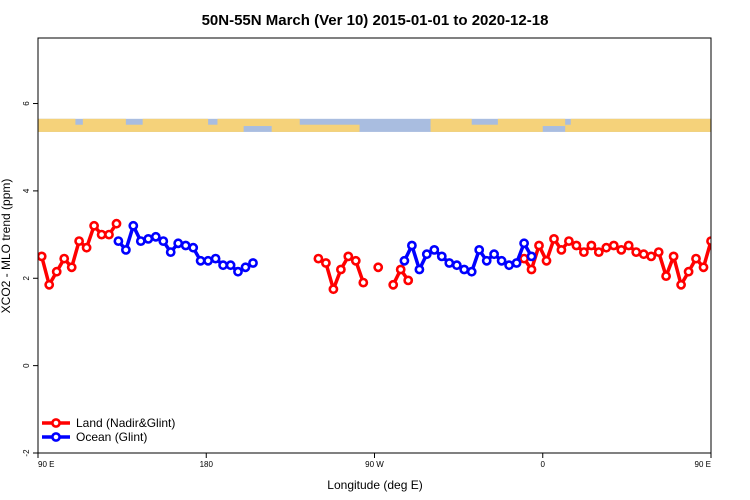 The image size is (750, 500). I want to click on y-axis: -2 0 2 4 6, so click(30, 279).